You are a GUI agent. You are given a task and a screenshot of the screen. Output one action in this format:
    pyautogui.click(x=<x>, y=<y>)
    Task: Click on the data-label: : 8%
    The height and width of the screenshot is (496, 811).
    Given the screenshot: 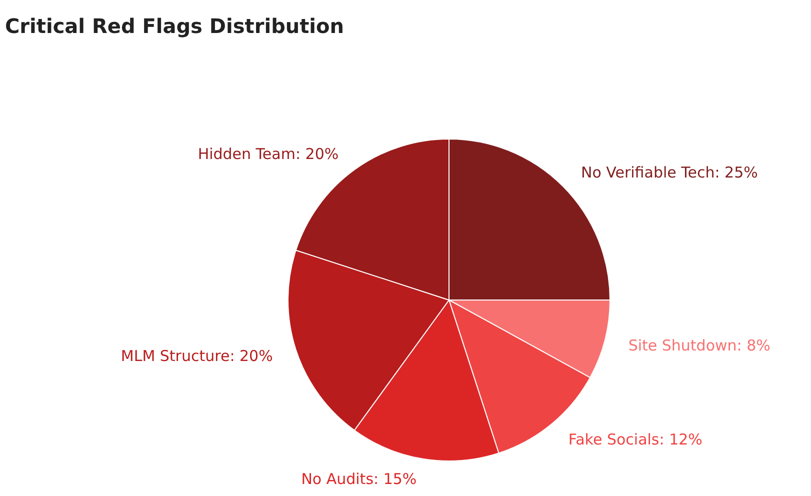 What is the action you would take?
    pyautogui.click(x=753, y=345)
    